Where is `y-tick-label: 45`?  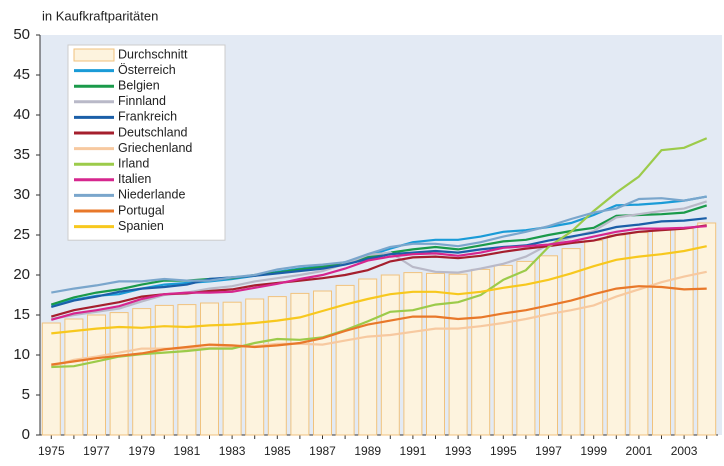
y-tick-label: 45 is located at coordinates (21, 74).